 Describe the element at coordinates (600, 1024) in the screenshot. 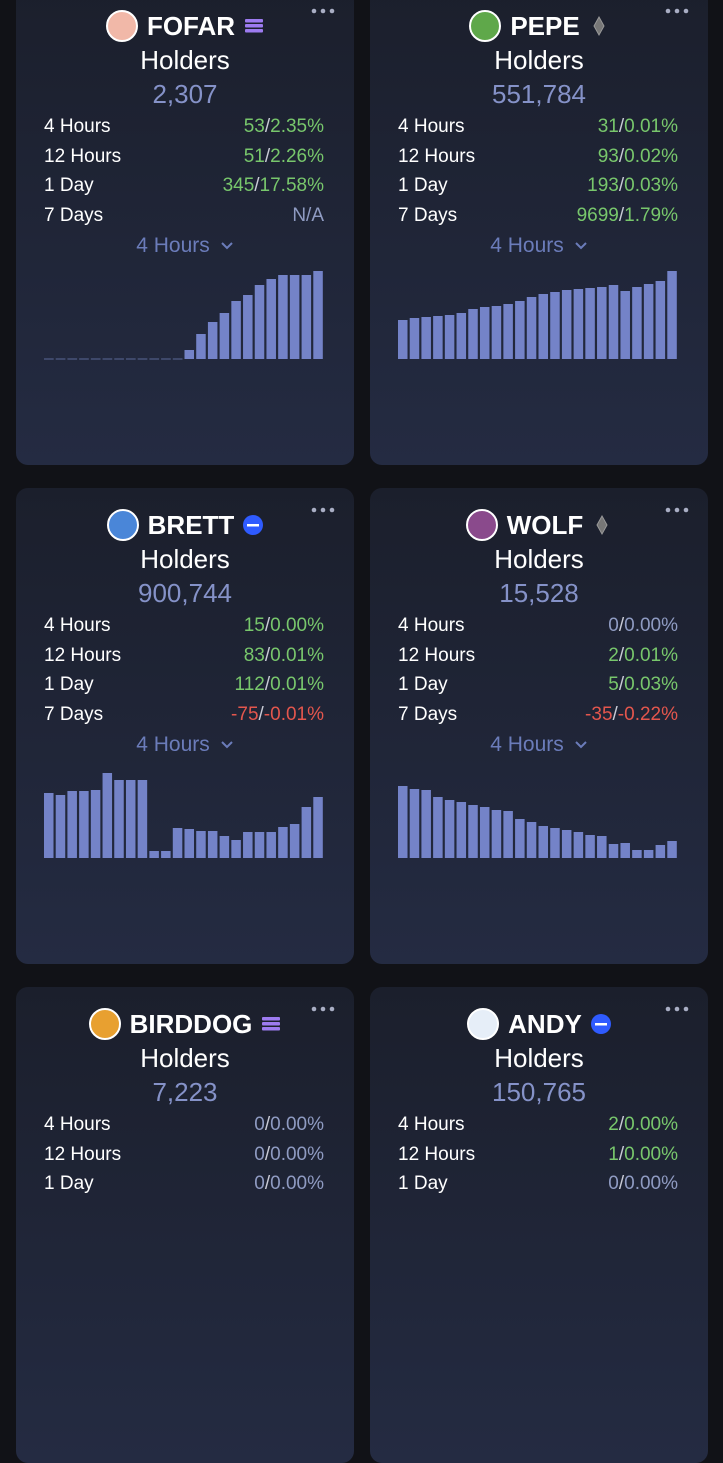

I see `chain-icon` at that location.